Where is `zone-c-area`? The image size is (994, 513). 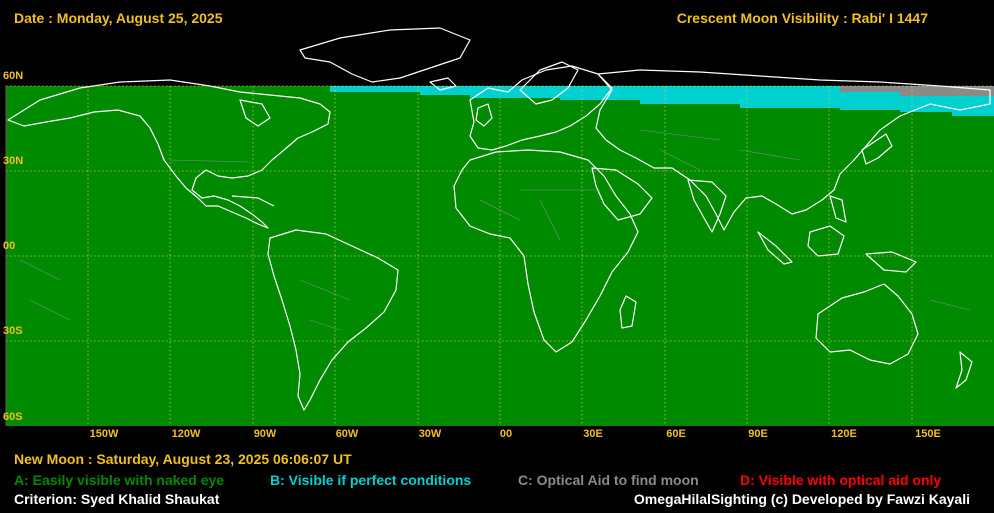 zone-c-area is located at coordinates (917, 91).